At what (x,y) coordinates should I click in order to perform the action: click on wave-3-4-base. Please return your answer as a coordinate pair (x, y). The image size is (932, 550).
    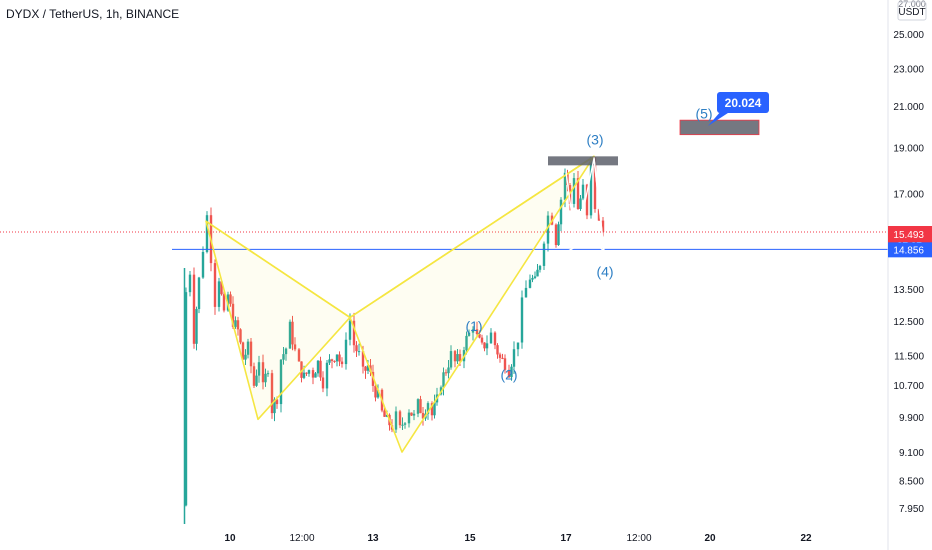
    Looking at the image, I should click on (585, 247).